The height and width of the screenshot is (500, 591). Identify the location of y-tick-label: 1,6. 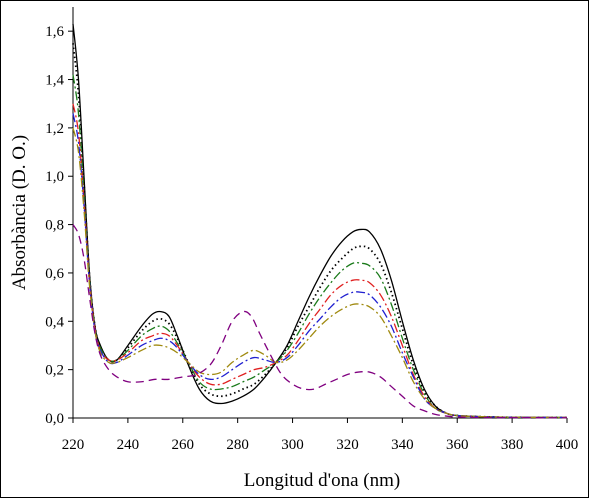
(54, 32).